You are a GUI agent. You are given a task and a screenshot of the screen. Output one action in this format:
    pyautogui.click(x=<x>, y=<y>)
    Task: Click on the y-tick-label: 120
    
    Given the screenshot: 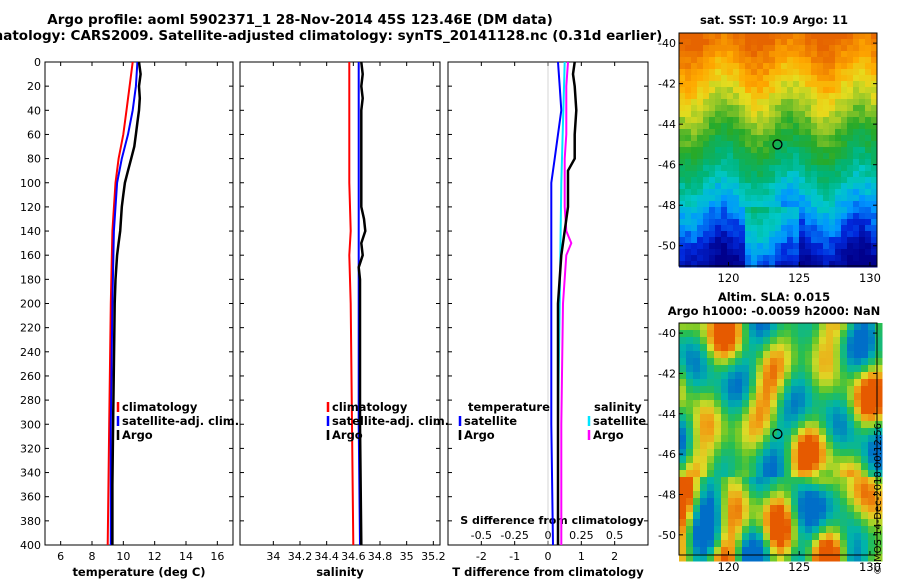 What is the action you would take?
    pyautogui.click(x=30, y=207)
    